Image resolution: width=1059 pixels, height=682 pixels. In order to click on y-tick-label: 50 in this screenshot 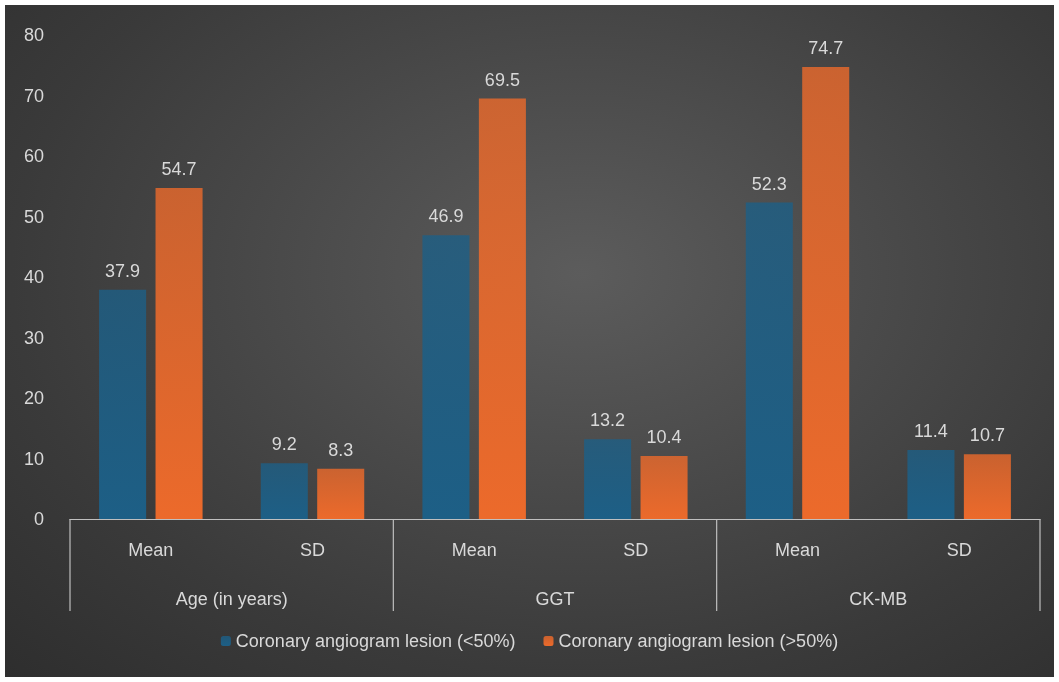, I will do `click(33, 216)`.